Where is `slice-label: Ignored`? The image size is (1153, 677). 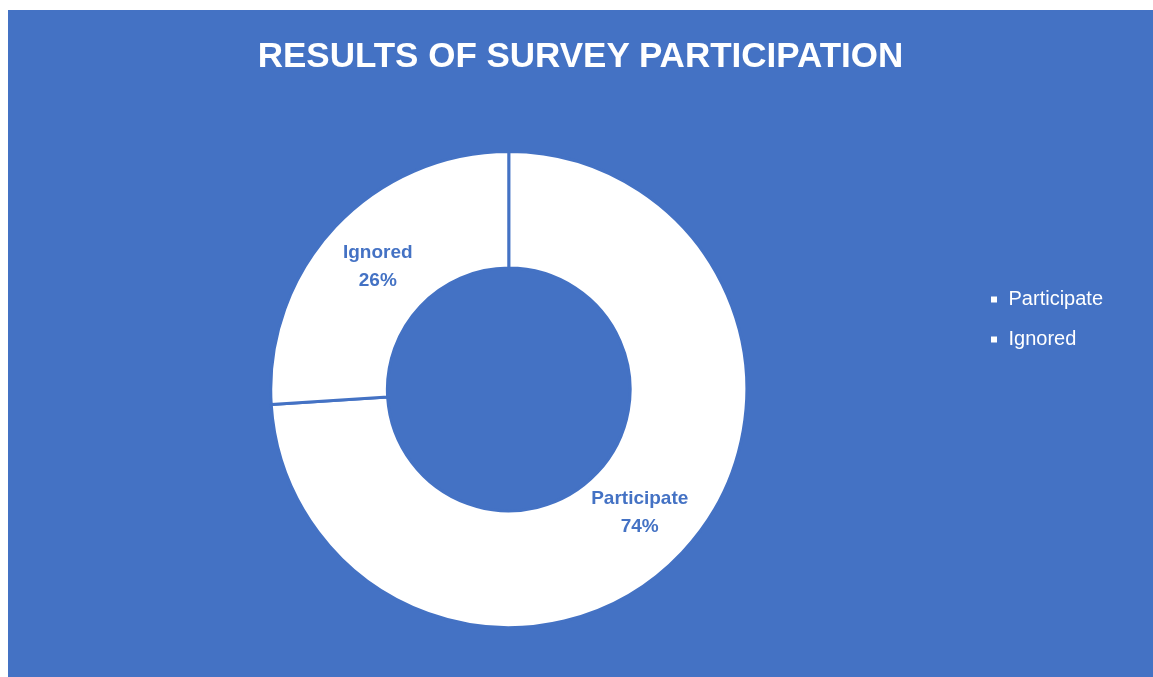
slice-label: Ignored is located at coordinates (377, 251).